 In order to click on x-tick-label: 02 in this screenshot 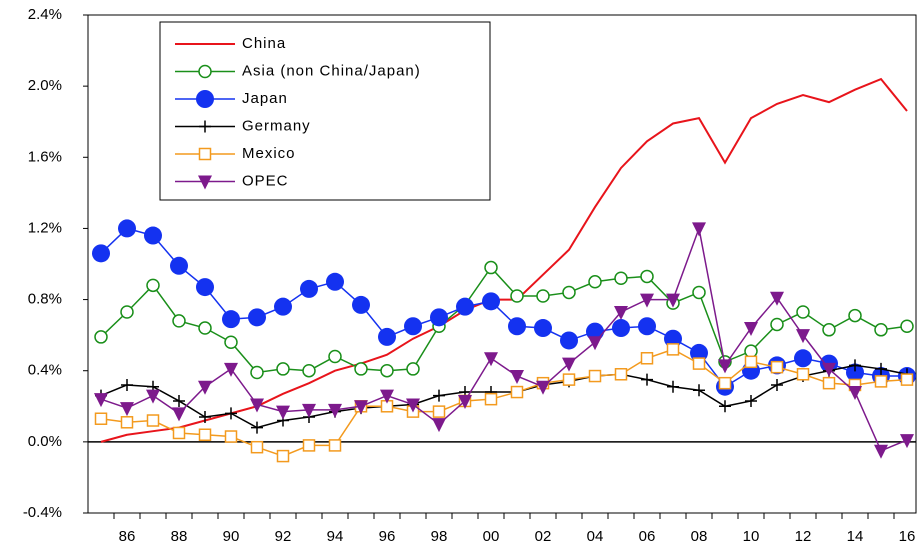, I will do `click(543, 536)`.